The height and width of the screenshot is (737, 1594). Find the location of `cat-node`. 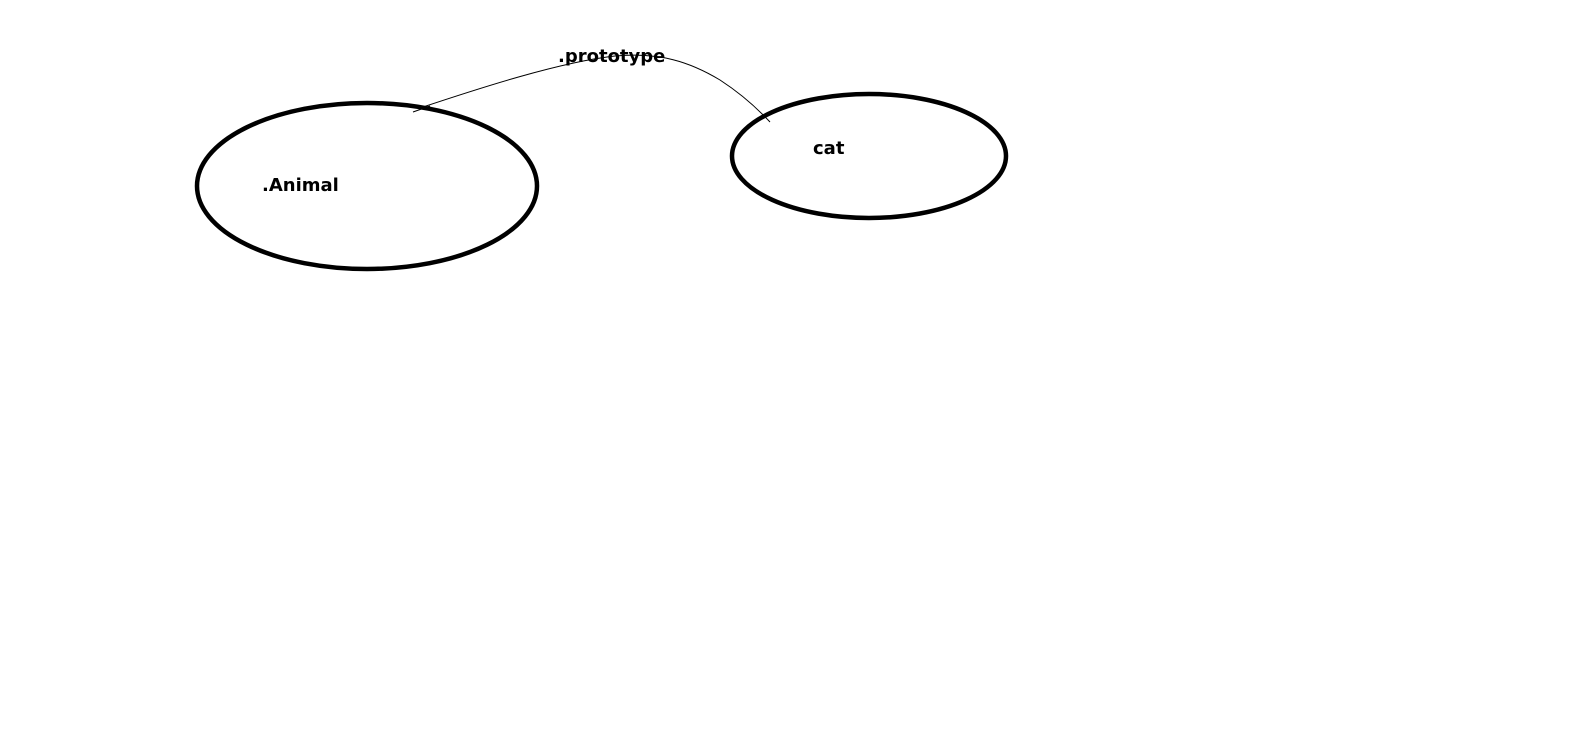

cat-node is located at coordinates (869, 156).